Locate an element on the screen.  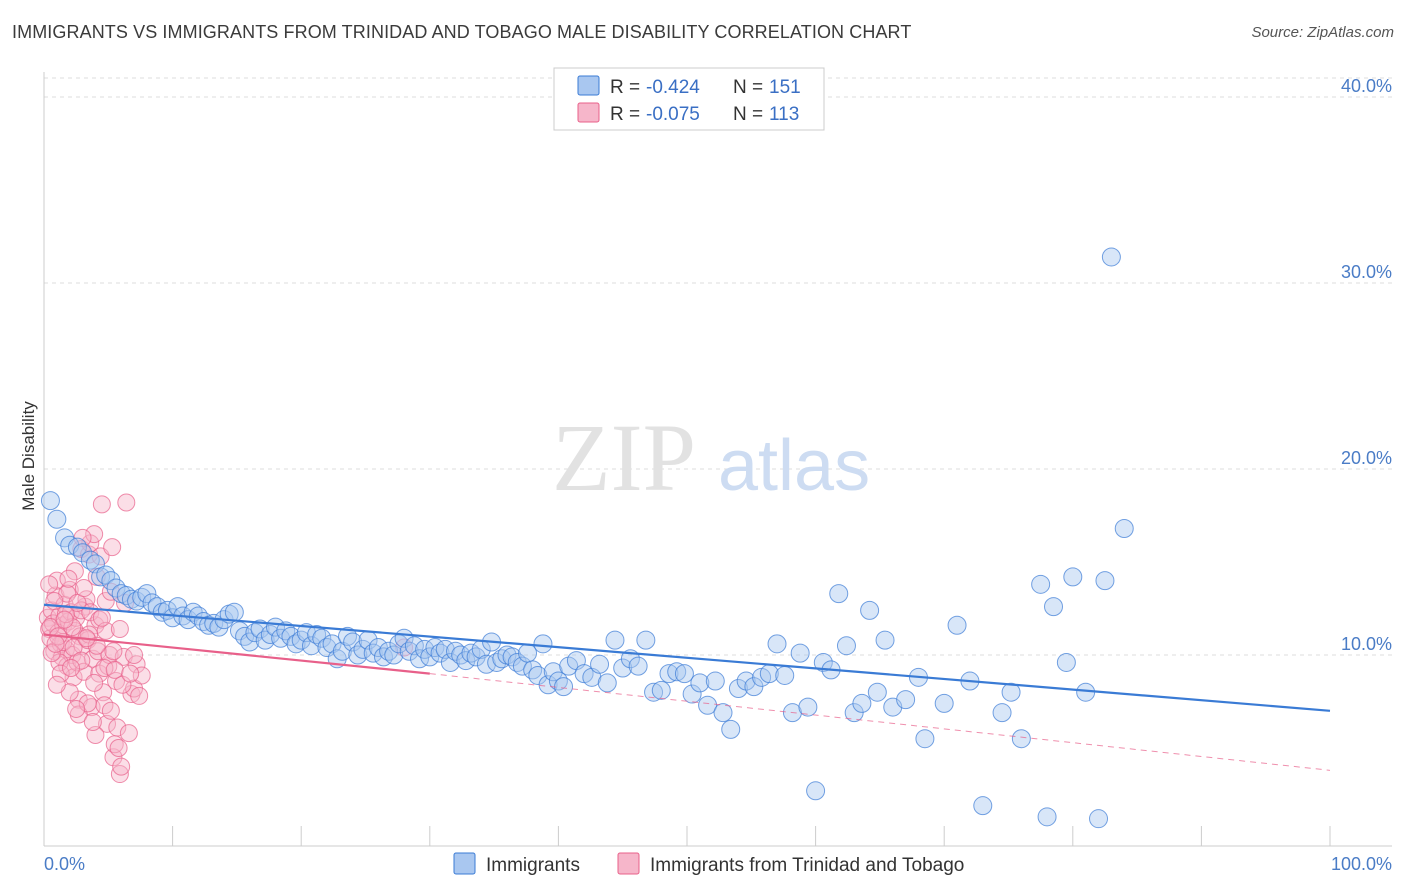
y-tick-labels: 10.0% 20.0% 30.0% 40.0% is located at coordinates (1366, 365).